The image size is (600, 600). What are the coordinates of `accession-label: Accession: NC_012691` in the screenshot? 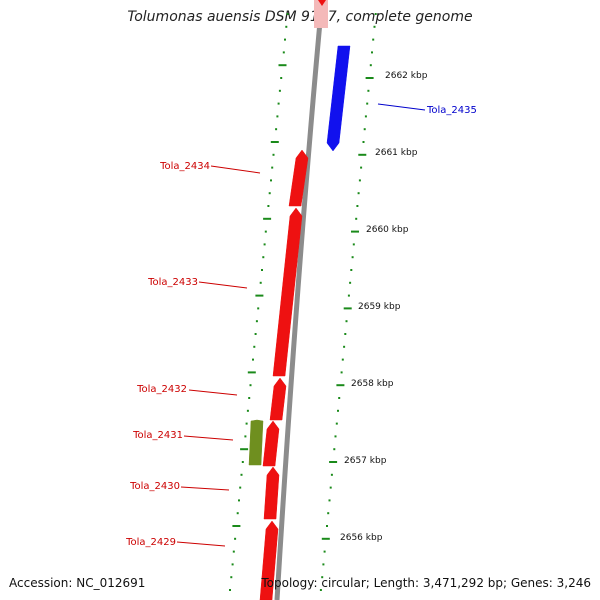 It's located at (77, 583).